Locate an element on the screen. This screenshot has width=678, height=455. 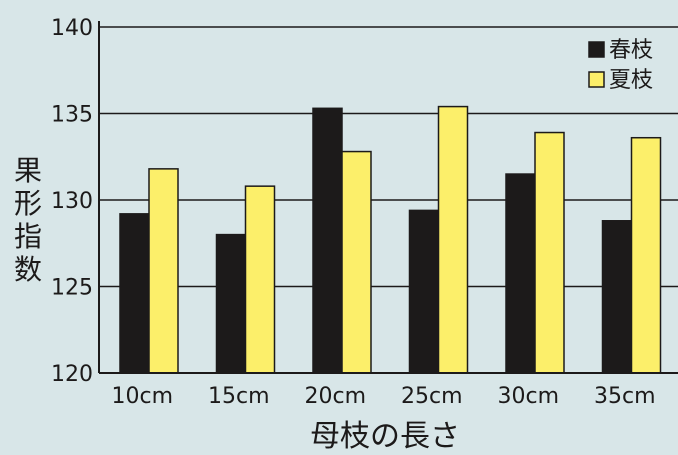
x-axis-title: 母枝の長さ is located at coordinates (385, 436).